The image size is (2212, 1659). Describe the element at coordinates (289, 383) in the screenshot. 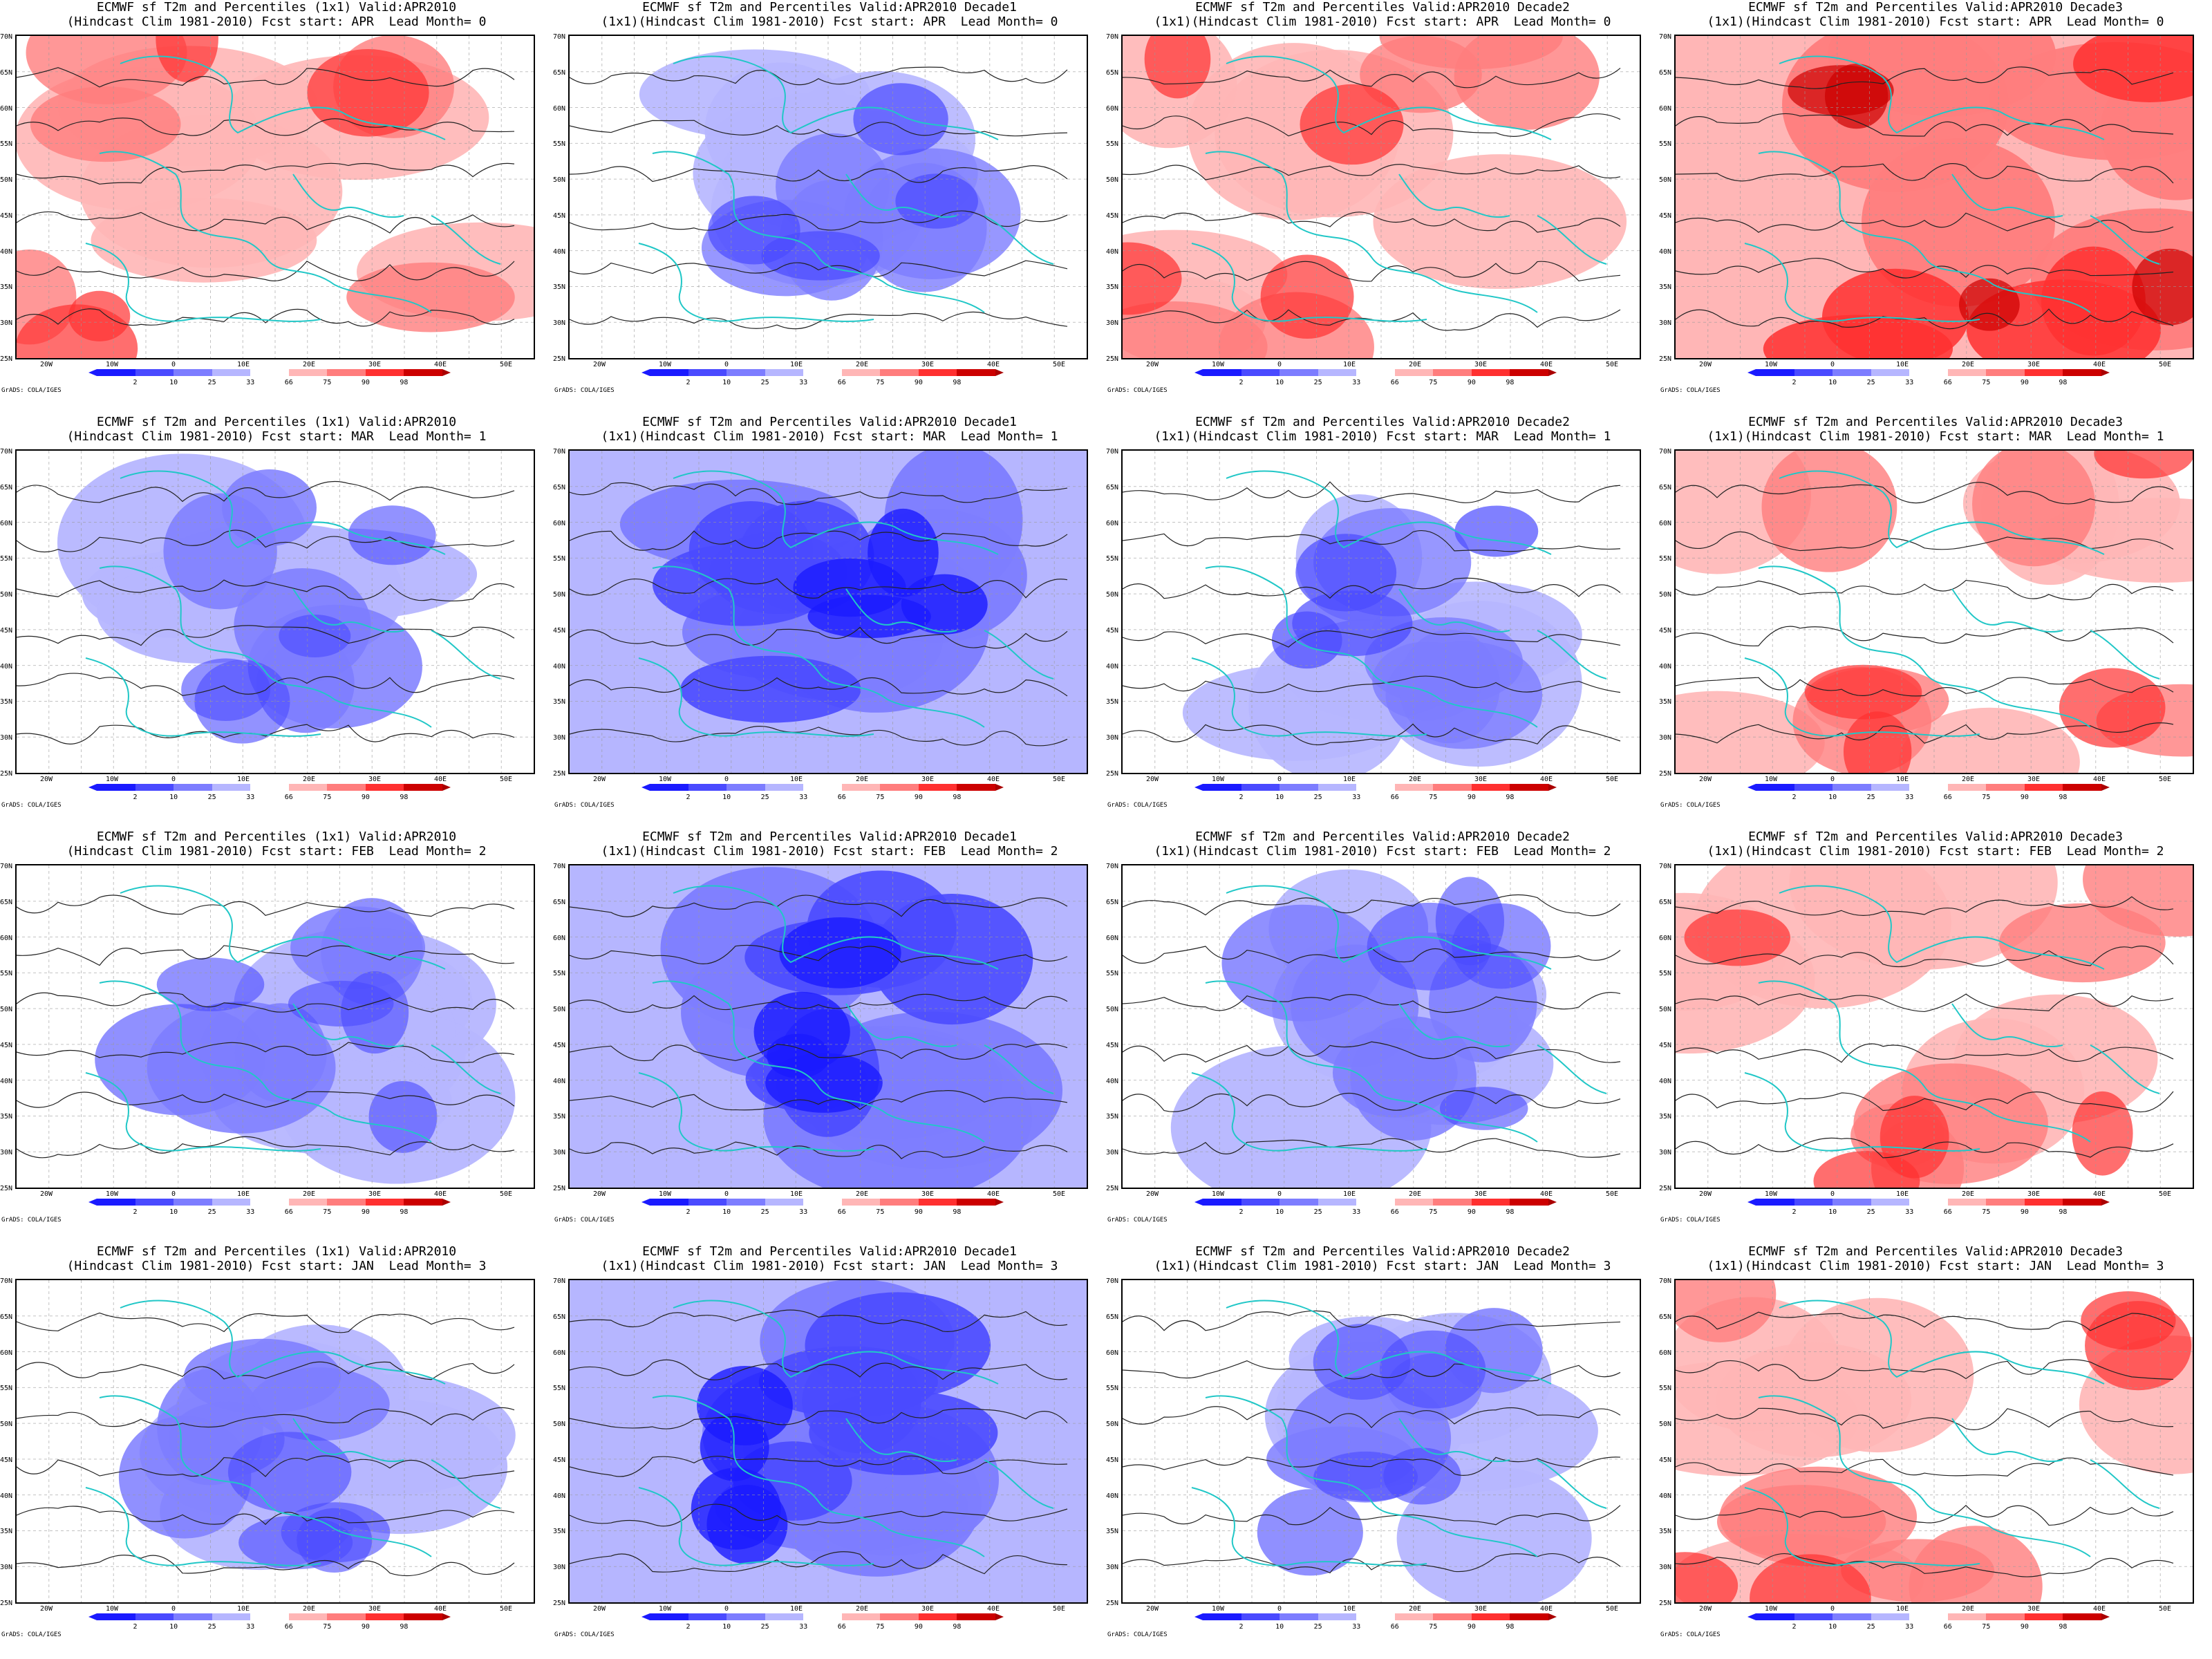

I see `colorbar-tick-label: 66` at that location.